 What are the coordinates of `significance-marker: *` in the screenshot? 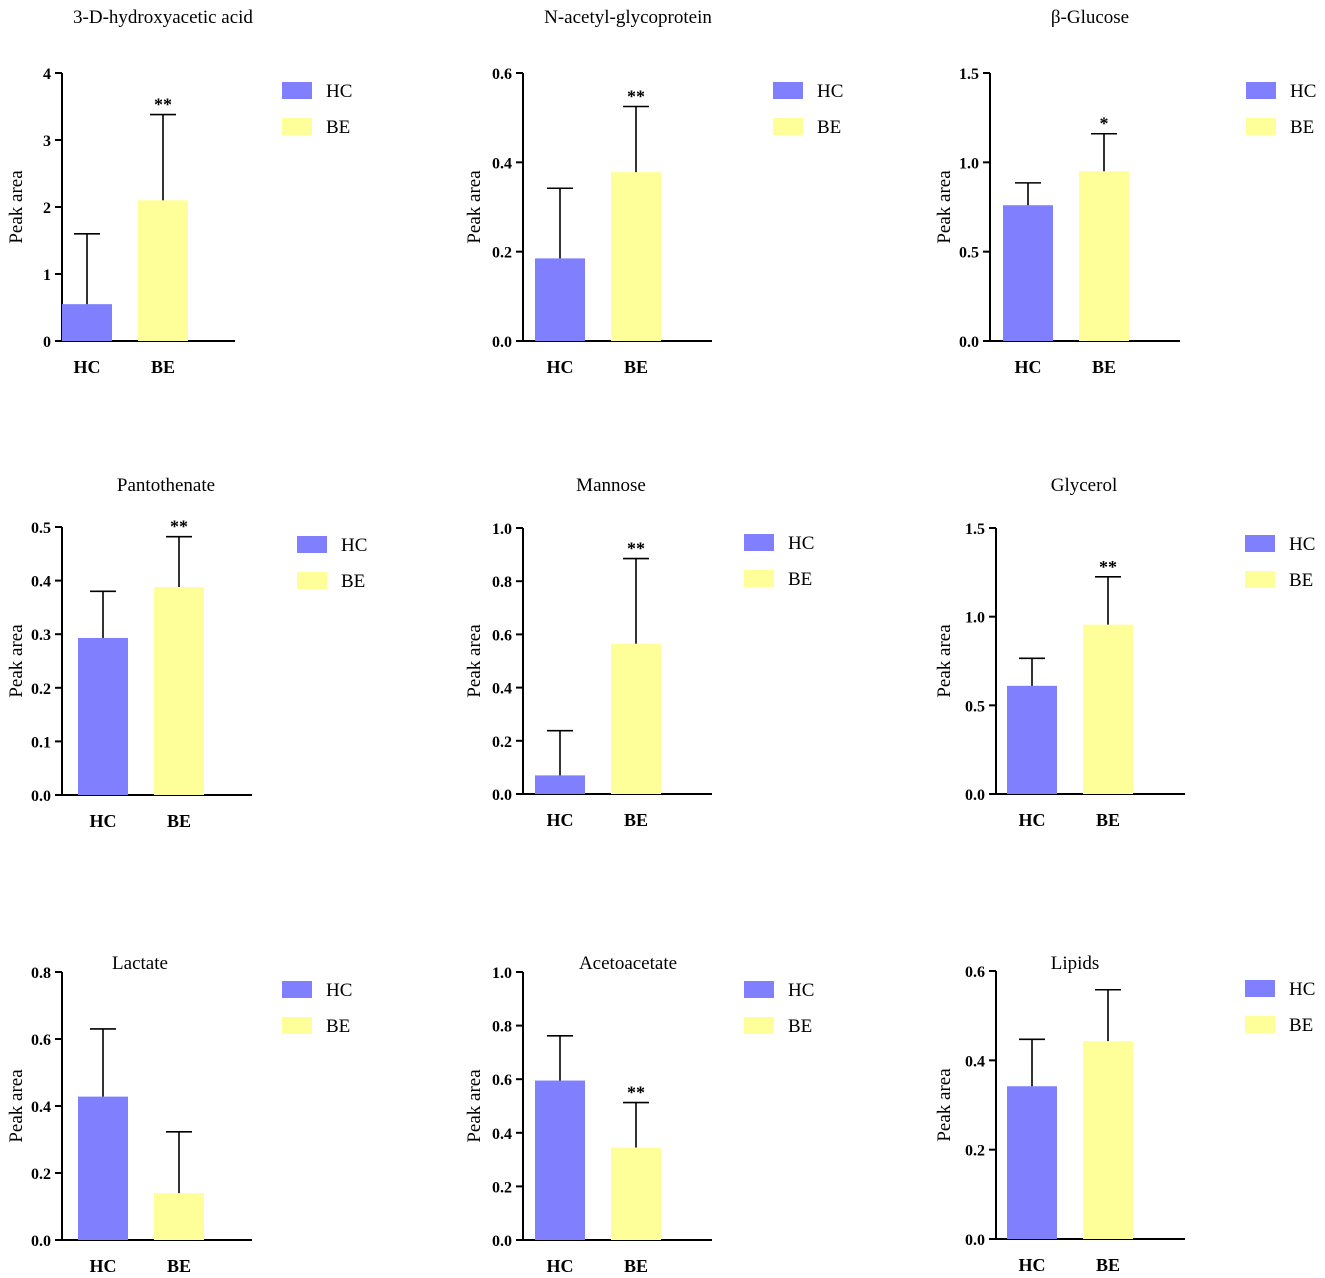 It's located at (1104, 124).